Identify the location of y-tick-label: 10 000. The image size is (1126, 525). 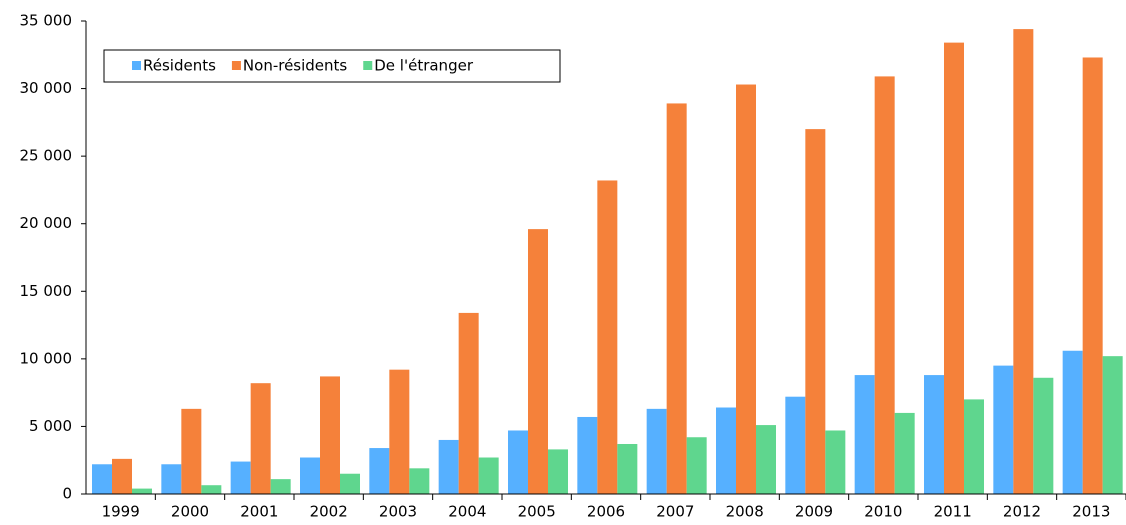
(46, 358).